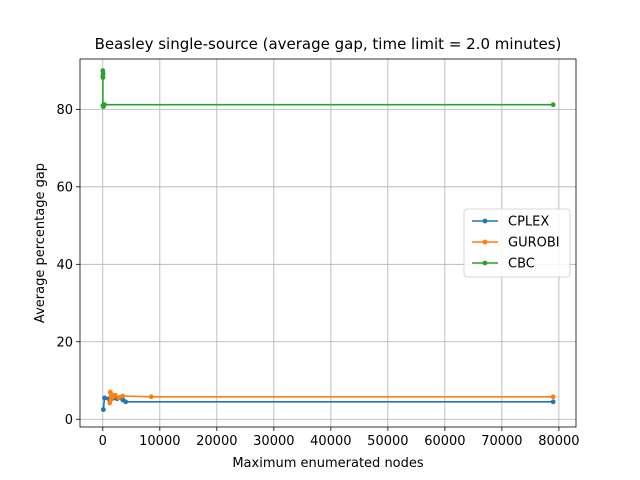 The width and height of the screenshot is (640, 480). Describe the element at coordinates (103, 441) in the screenshot. I see `x-tick-label: 0` at that location.